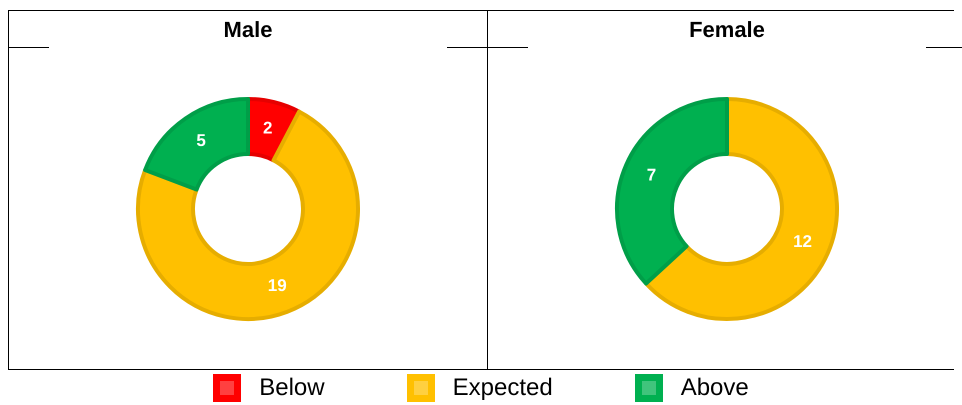 Image resolution: width=962 pixels, height=405 pixels. I want to click on data-label: 12, so click(802, 241).